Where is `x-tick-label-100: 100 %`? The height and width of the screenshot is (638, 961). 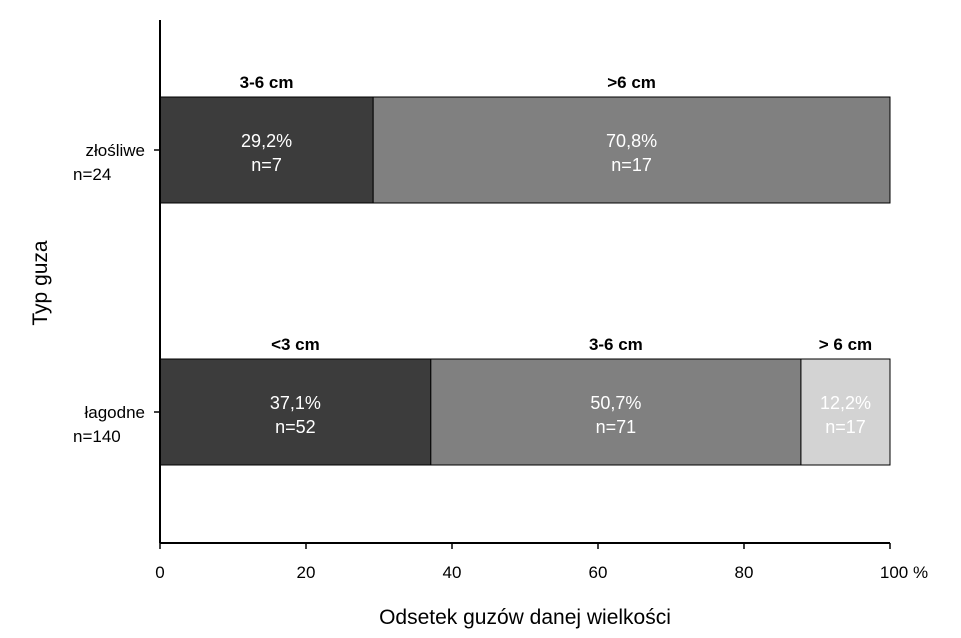
x-tick-label-100: 100 % is located at coordinates (904, 572).